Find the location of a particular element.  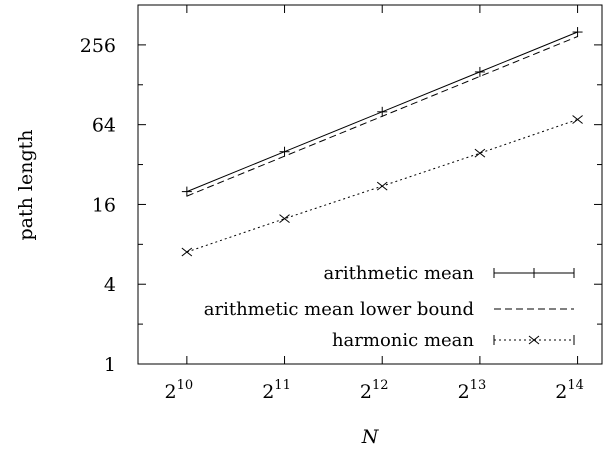

legend-label: arithmetic mean is located at coordinates (399, 273).